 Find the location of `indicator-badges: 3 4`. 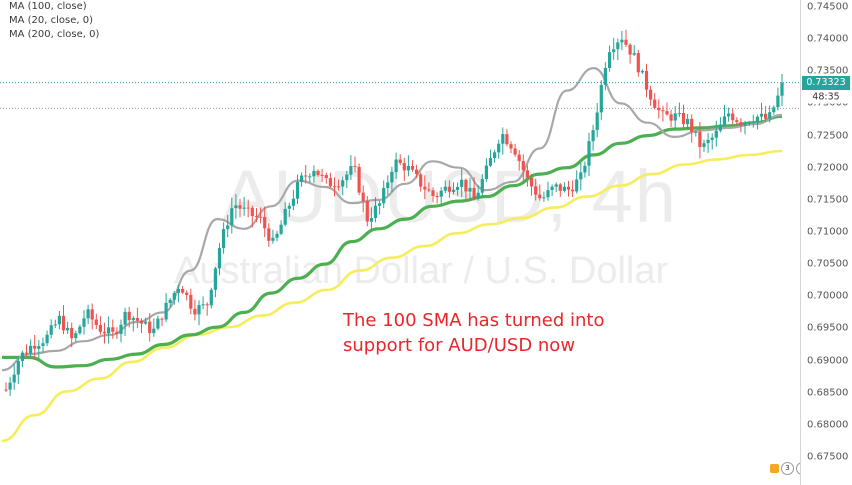

indicator-badges: 3 4 is located at coordinates (785, 468).